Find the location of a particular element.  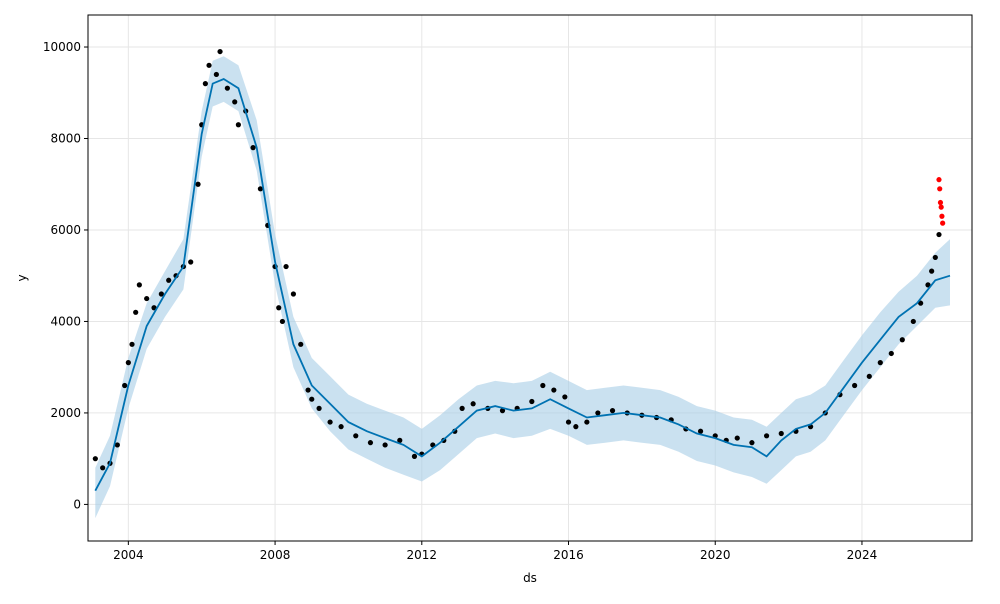

y-tick-label: 10000 is located at coordinates (62, 47).